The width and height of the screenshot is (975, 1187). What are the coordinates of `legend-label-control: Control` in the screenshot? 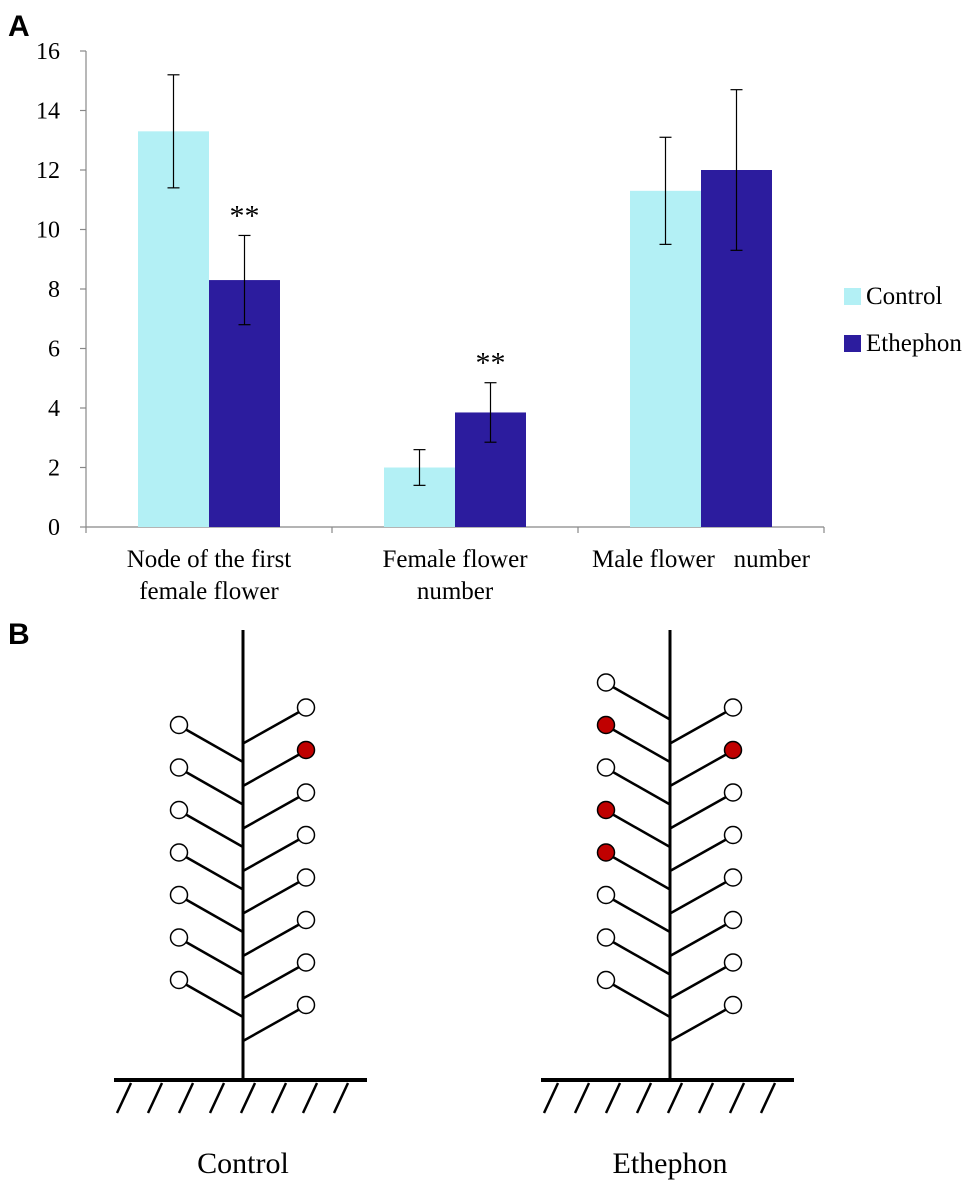 It's located at (904, 296).